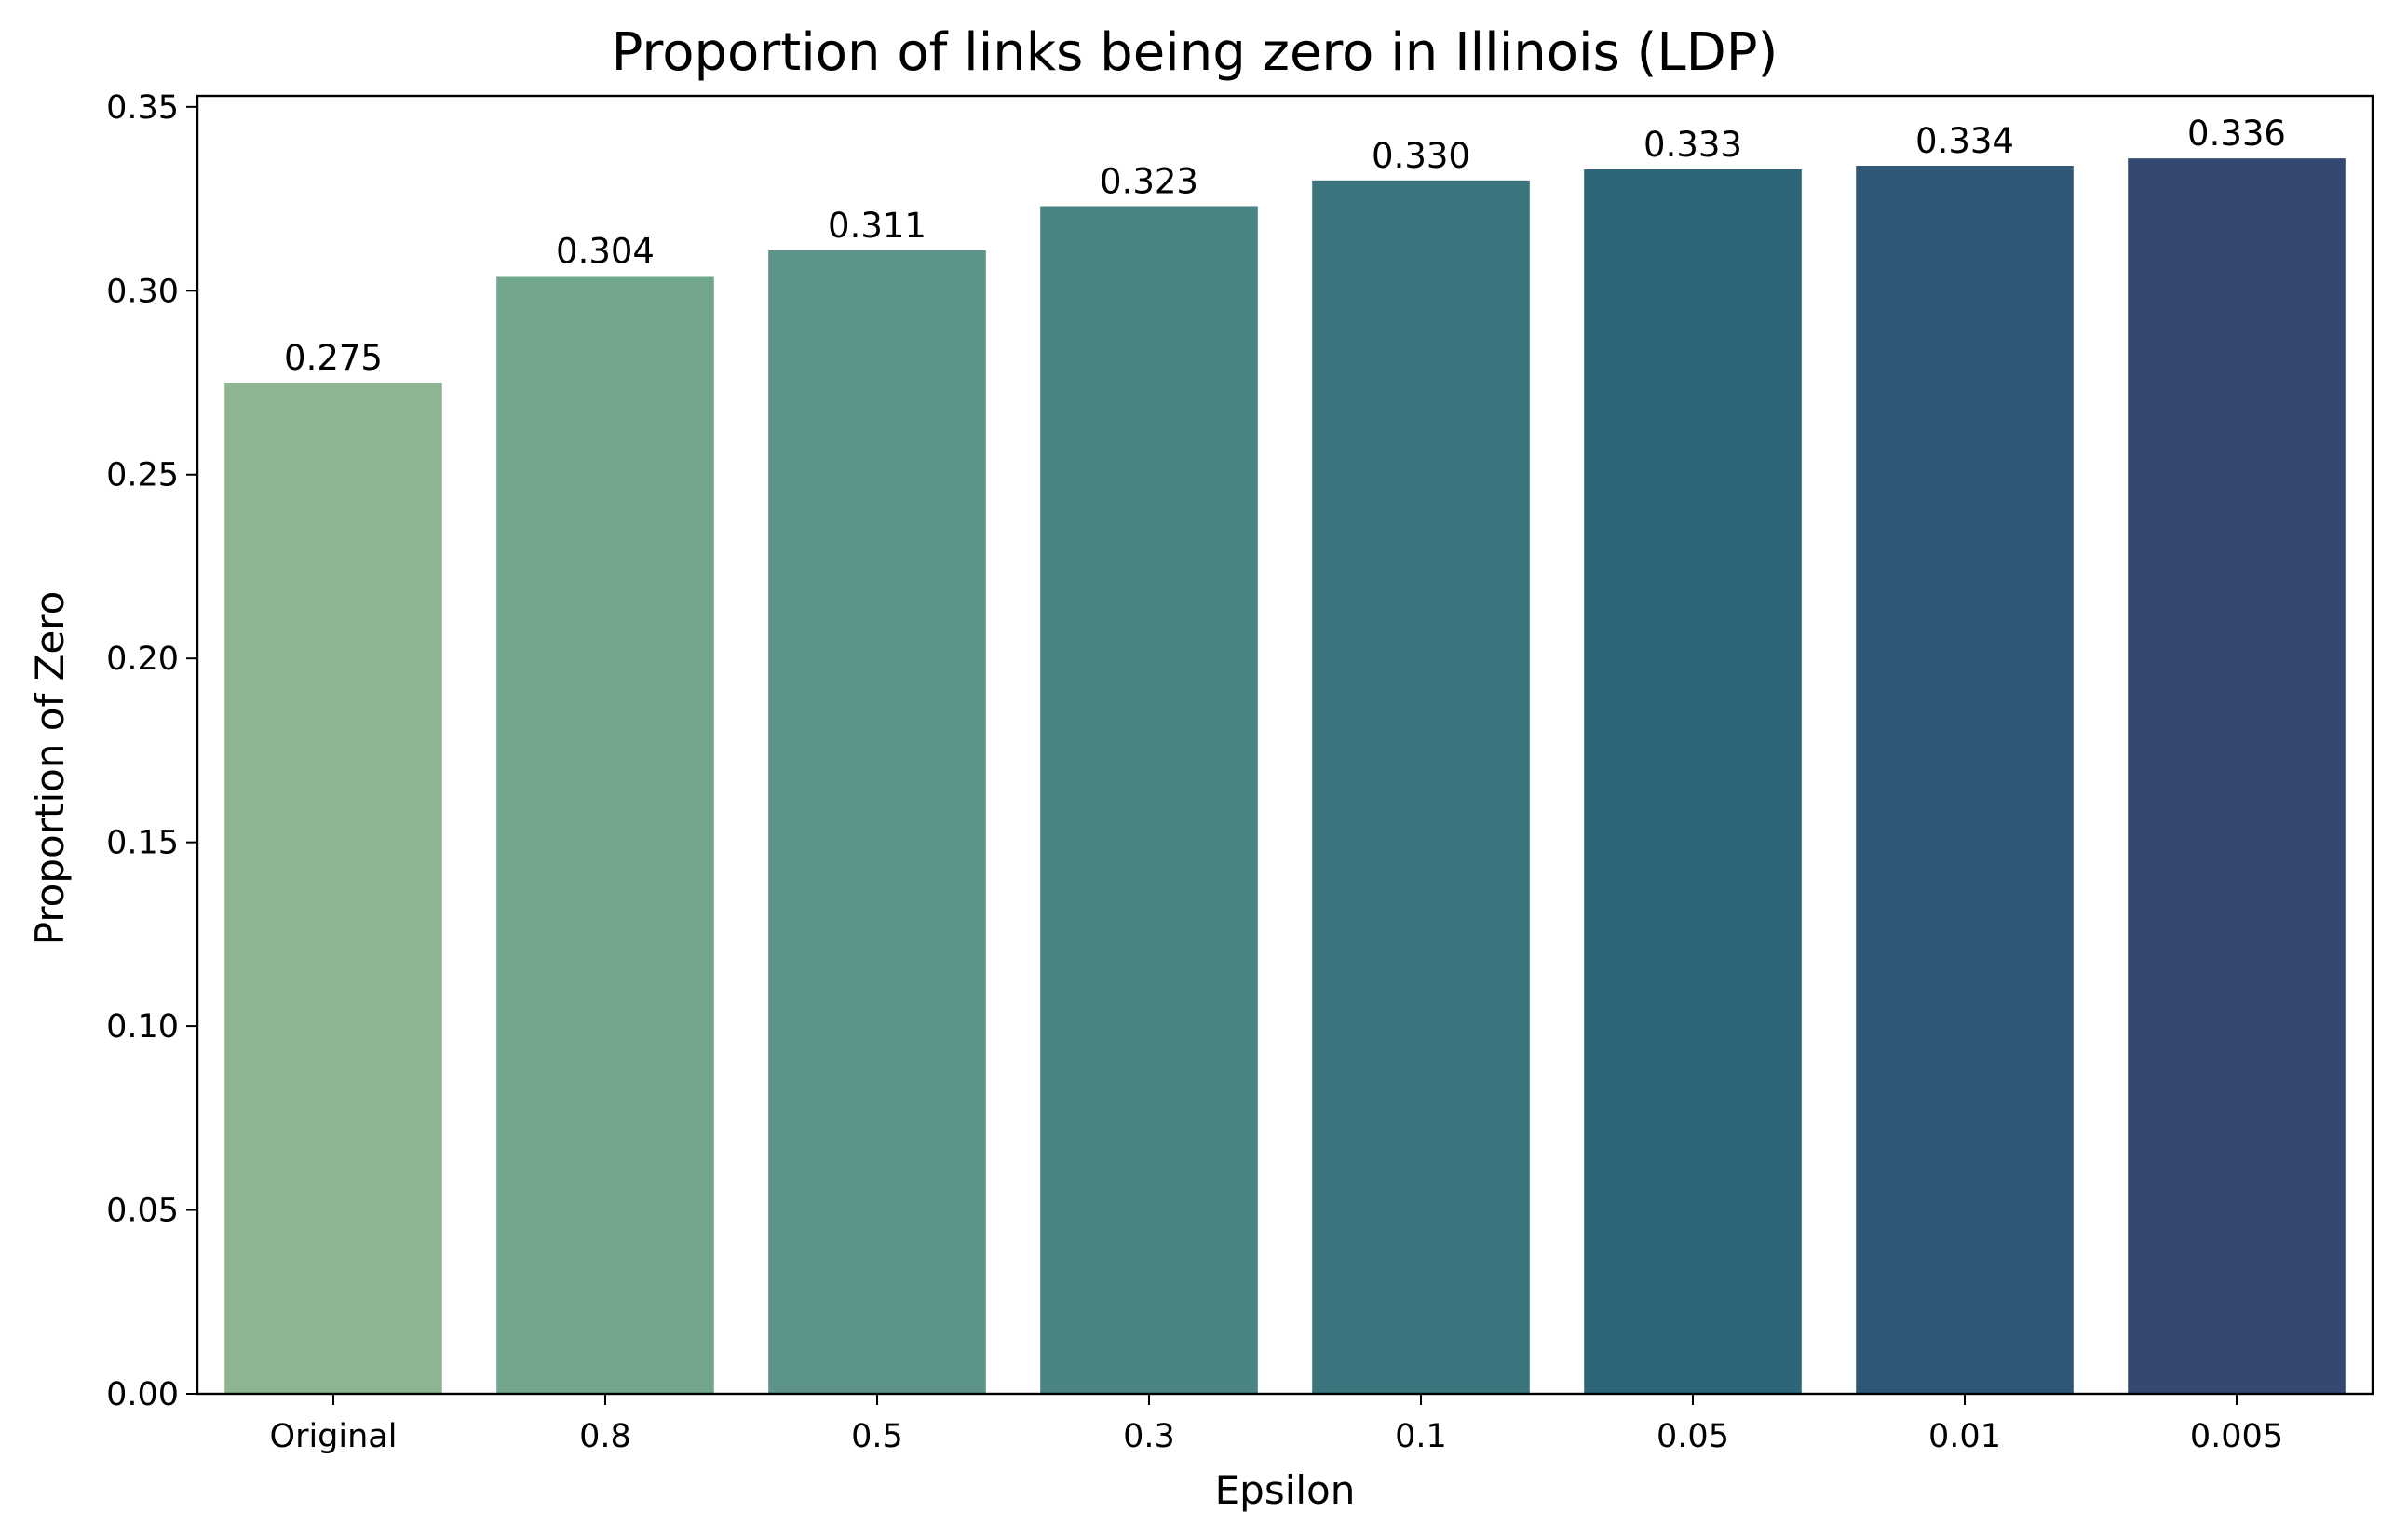  What do you see at coordinates (1149, 181) in the screenshot?
I see `data-label: 0.323` at bounding box center [1149, 181].